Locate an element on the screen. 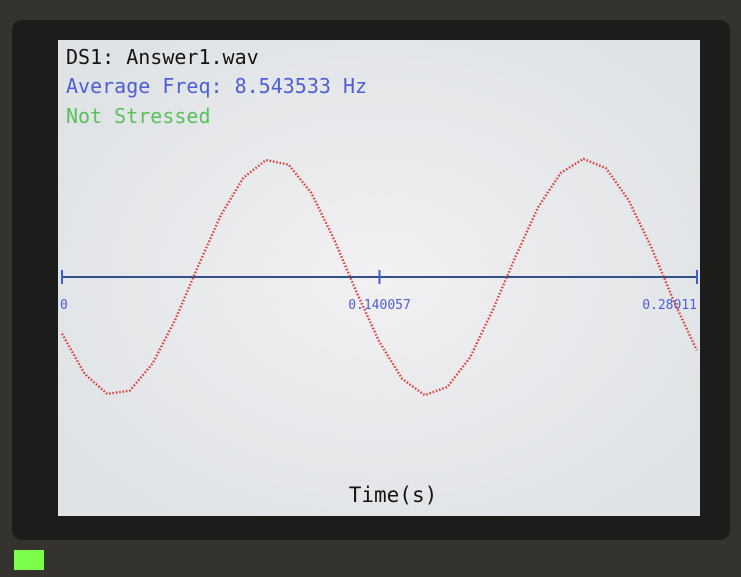 This screenshot has width=741, height=577. x-tick-label: 0 is located at coordinates (64, 305).